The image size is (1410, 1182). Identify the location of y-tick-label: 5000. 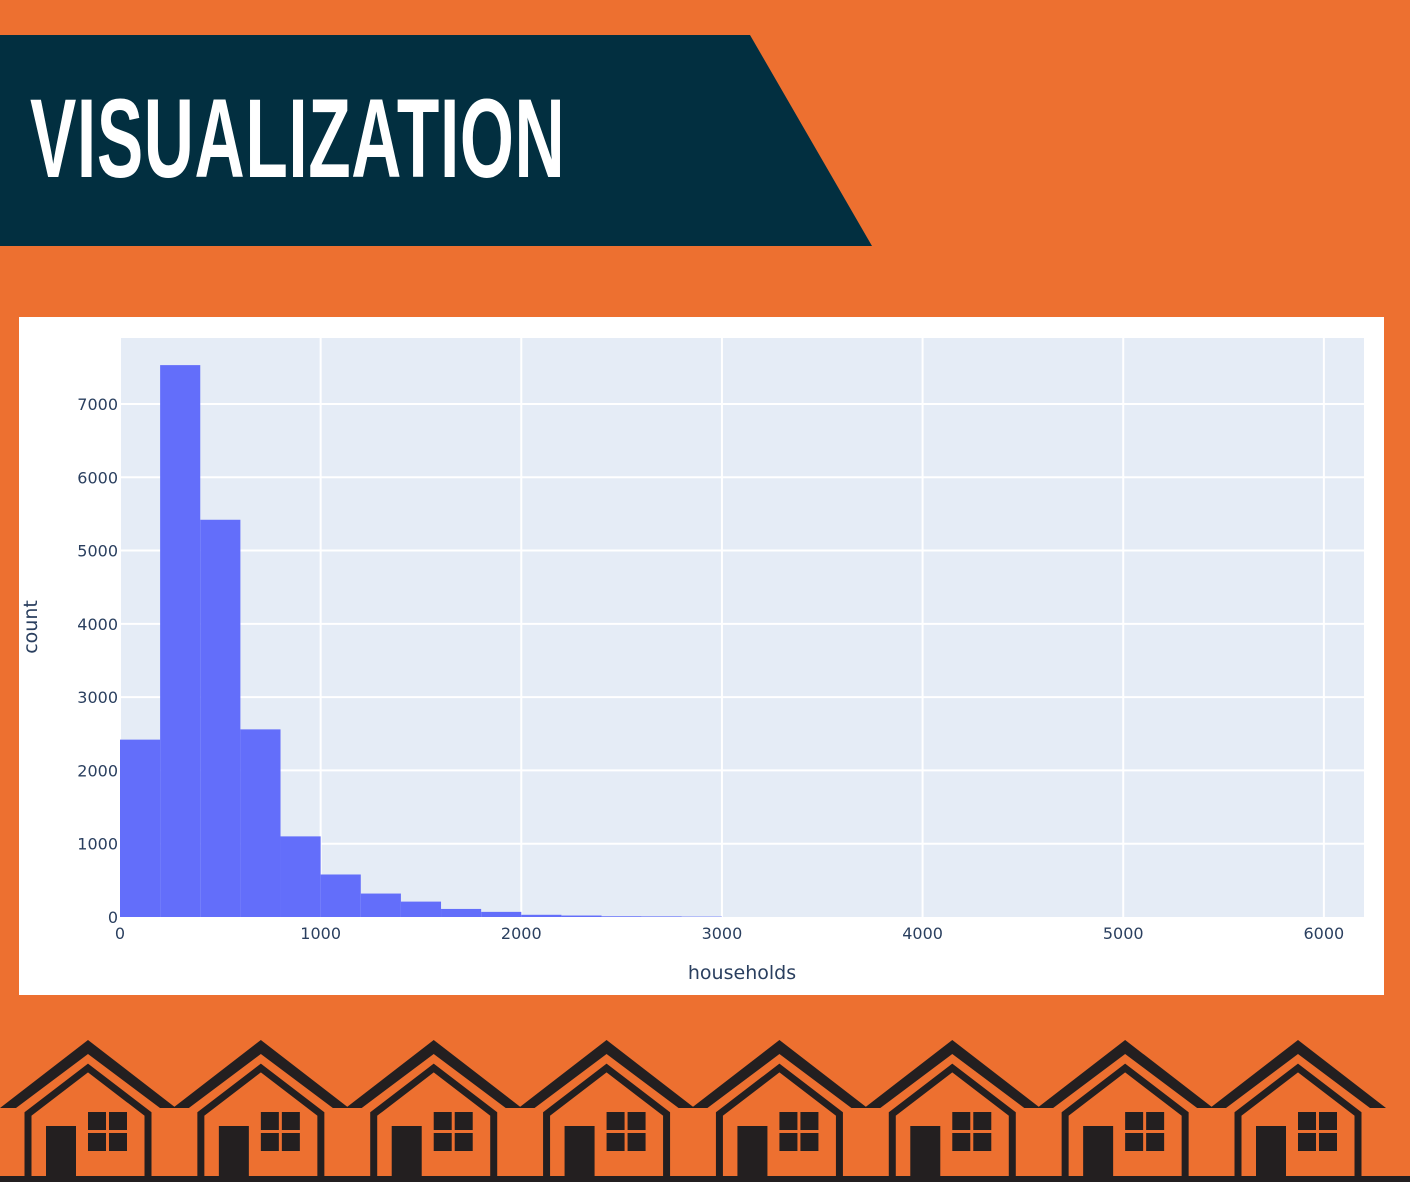
(97, 551).